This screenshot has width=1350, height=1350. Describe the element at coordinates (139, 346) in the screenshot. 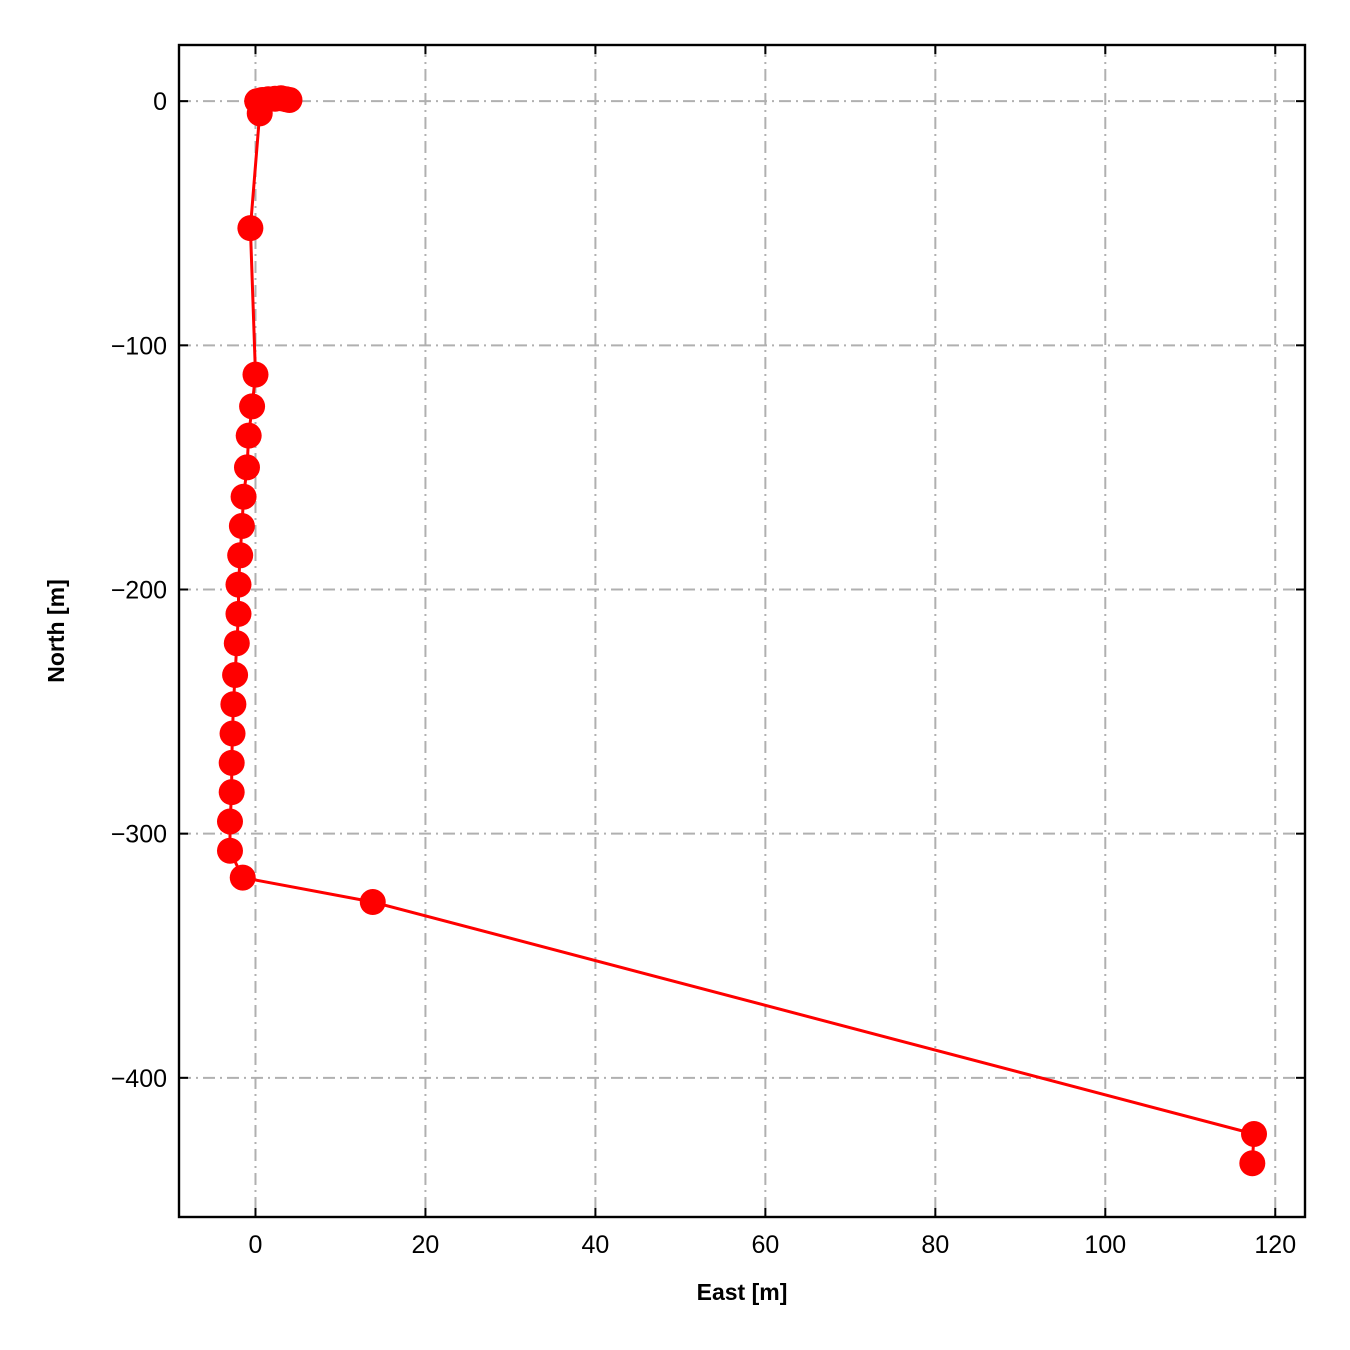

I see `y-tick-label: −100` at that location.